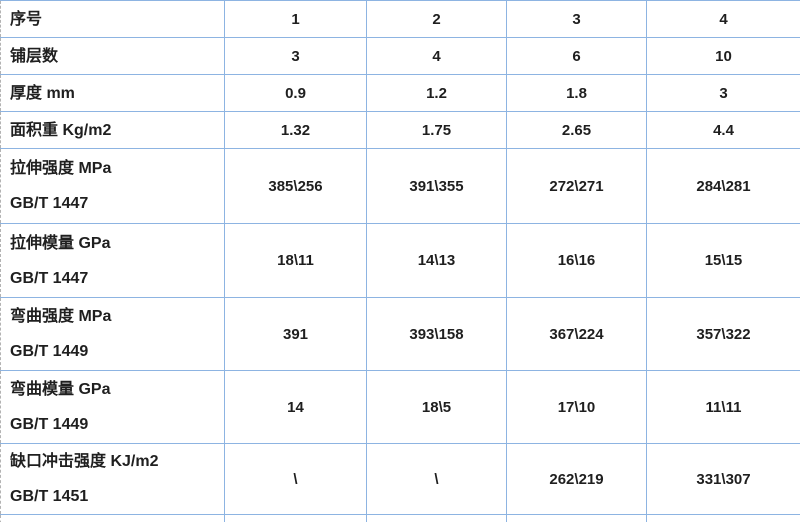 The image size is (800, 522). I want to click on row-label: 面积重 Kg/m2, so click(61, 130).